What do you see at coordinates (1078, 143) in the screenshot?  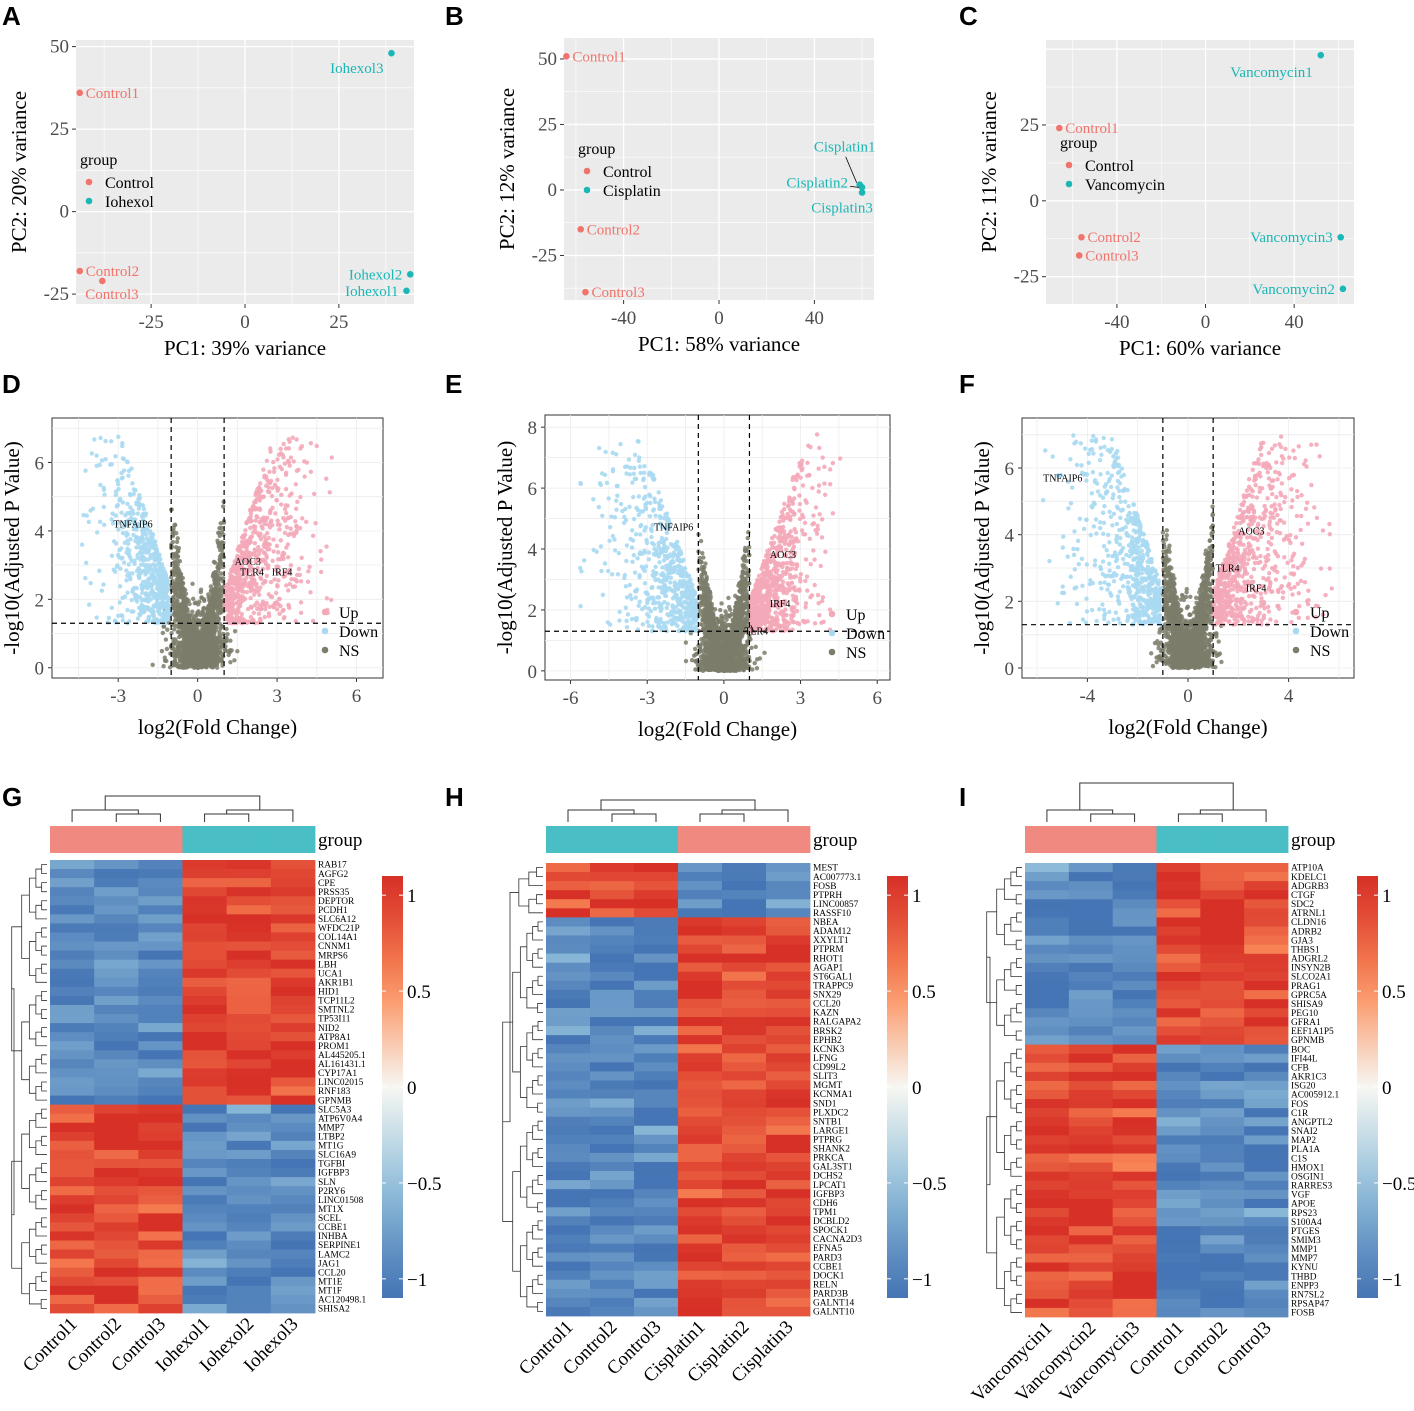 I see `legend-title: group` at bounding box center [1078, 143].